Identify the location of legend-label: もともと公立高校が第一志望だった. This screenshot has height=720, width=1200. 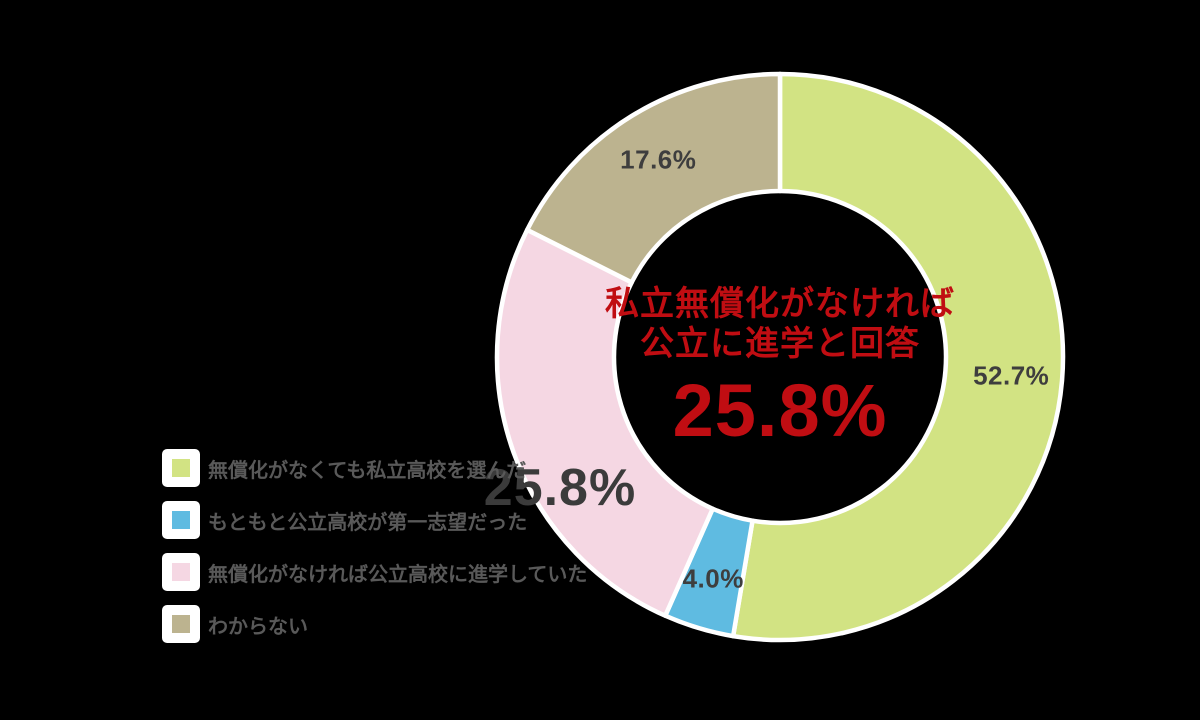
(368, 522).